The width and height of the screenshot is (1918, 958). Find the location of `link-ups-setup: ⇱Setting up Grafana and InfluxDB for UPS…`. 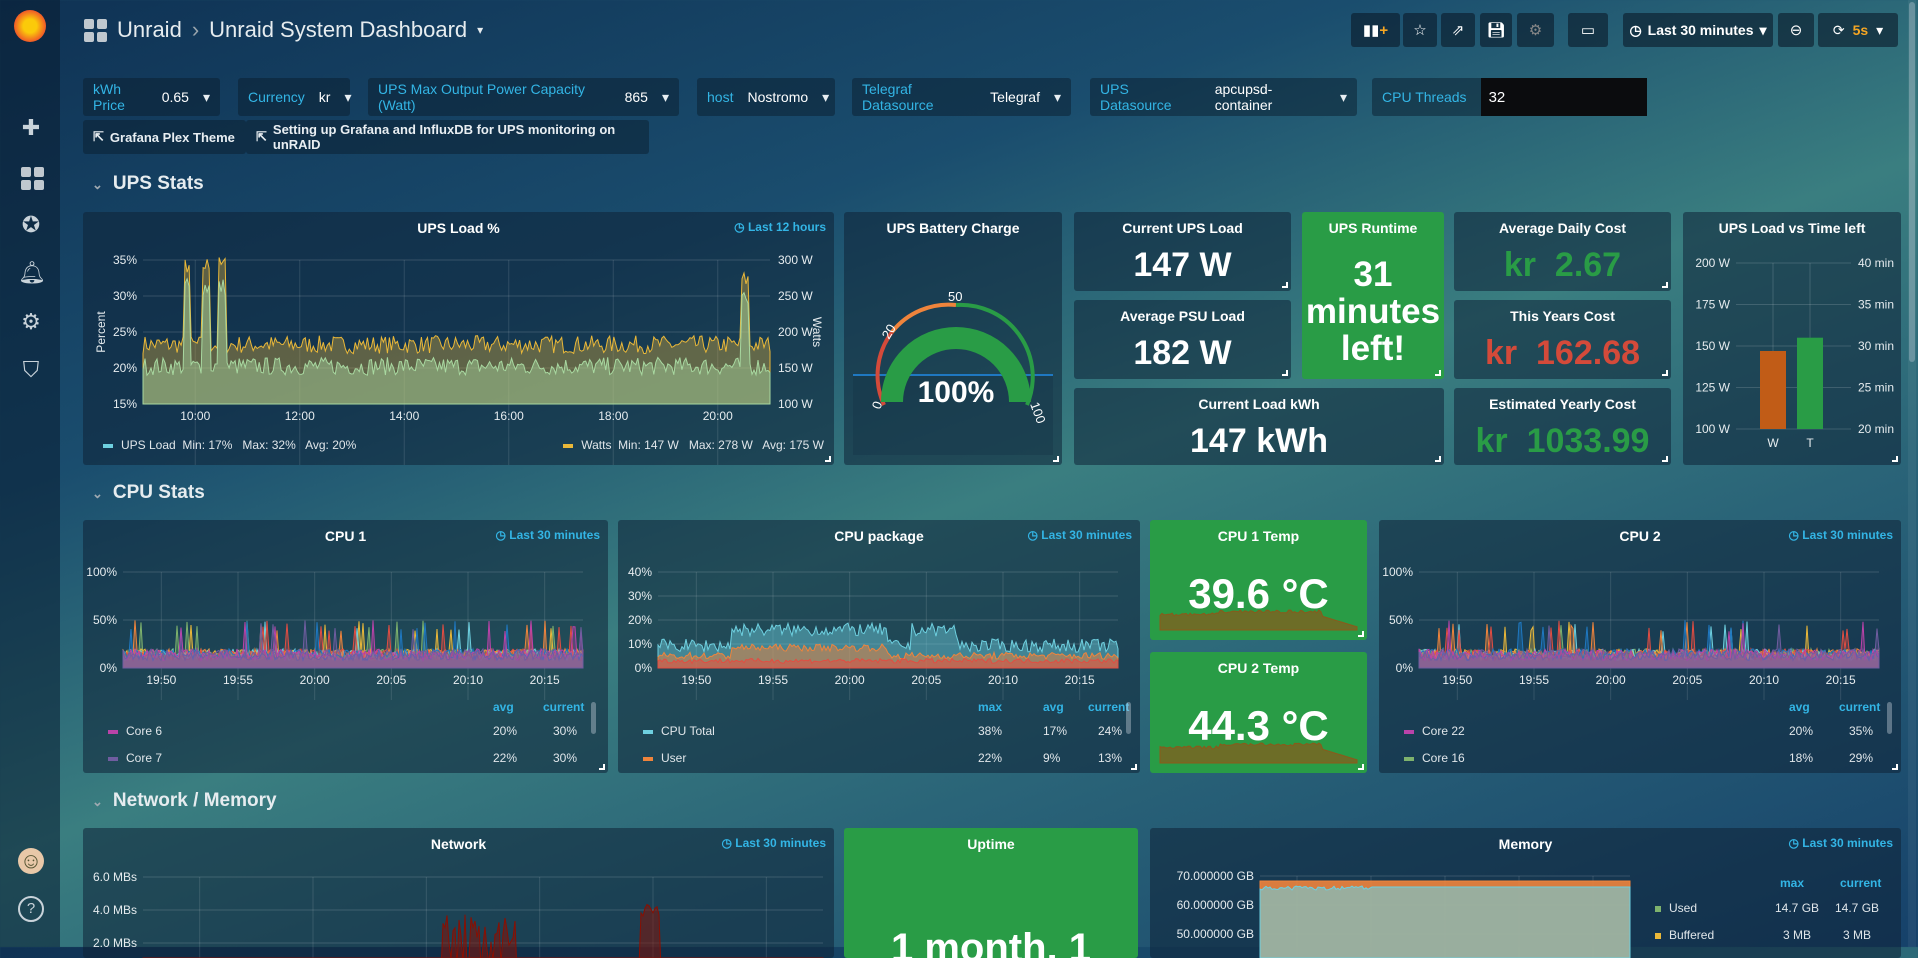

link-ups-setup: ⇱Setting up Grafana and InfluxDB for UPS… is located at coordinates (447, 137).